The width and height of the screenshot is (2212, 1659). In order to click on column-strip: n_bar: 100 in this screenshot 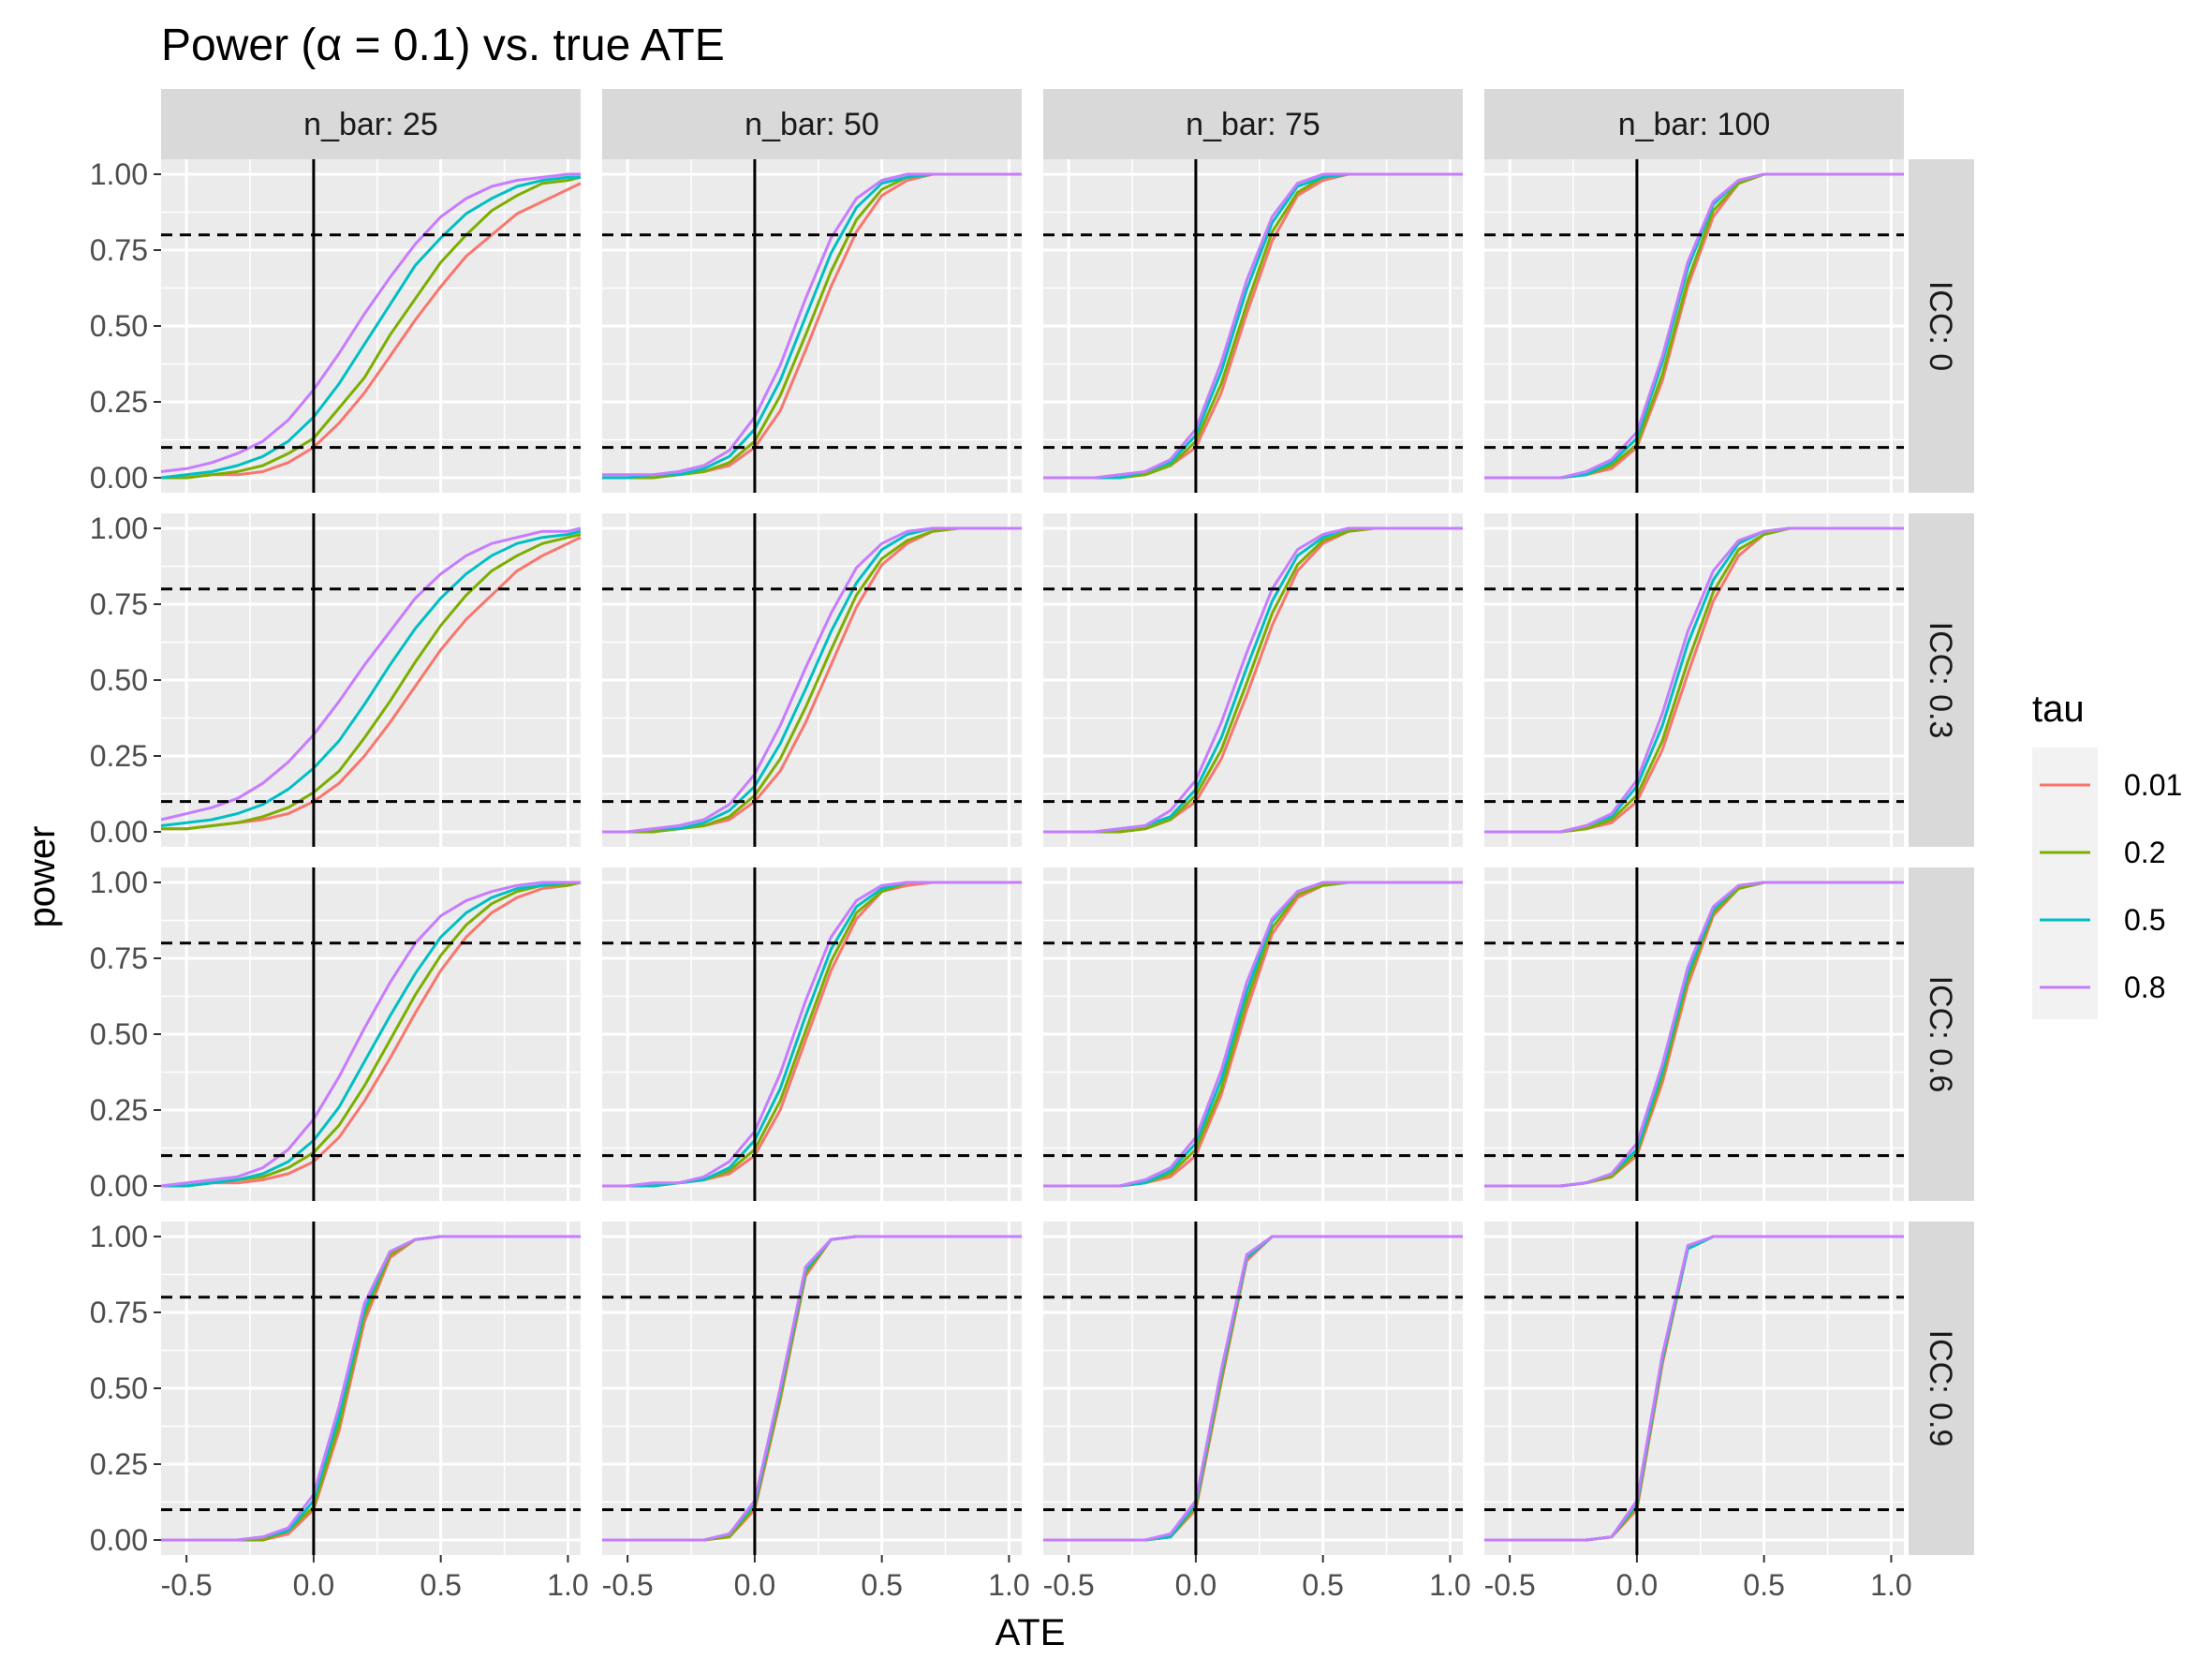, I will do `click(1694, 124)`.